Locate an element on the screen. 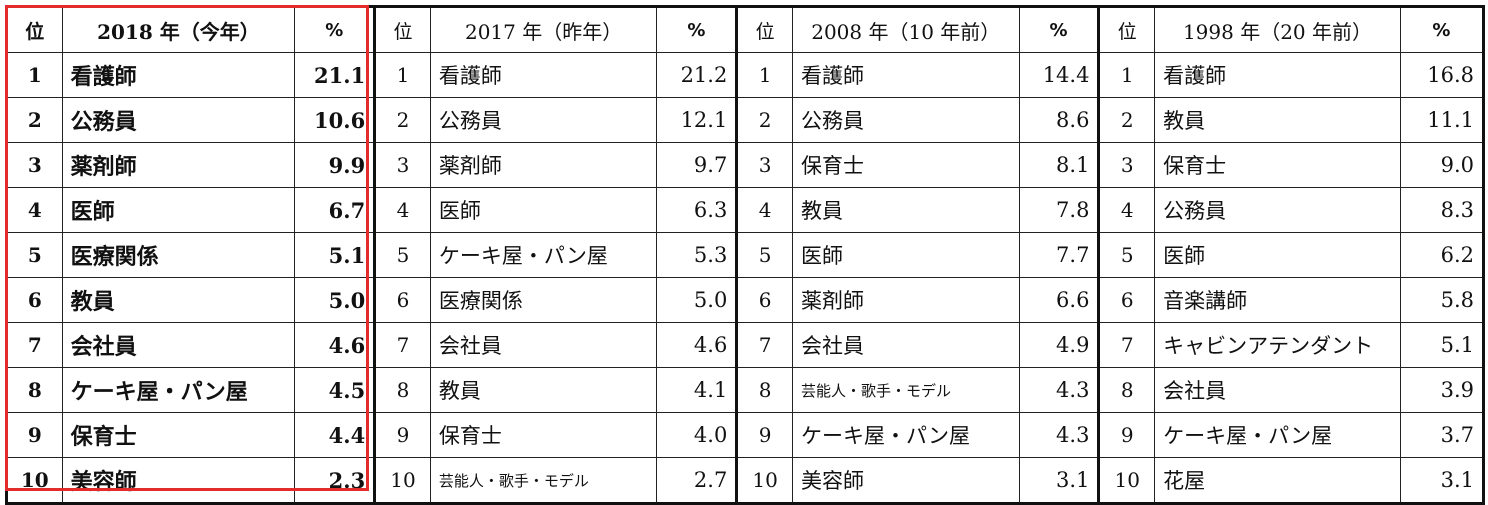  table-row: 1 看護師 21.1 1 看護師 21.2 1 看護師 14.4 1 看護師 16.8 is located at coordinates (745, 75).